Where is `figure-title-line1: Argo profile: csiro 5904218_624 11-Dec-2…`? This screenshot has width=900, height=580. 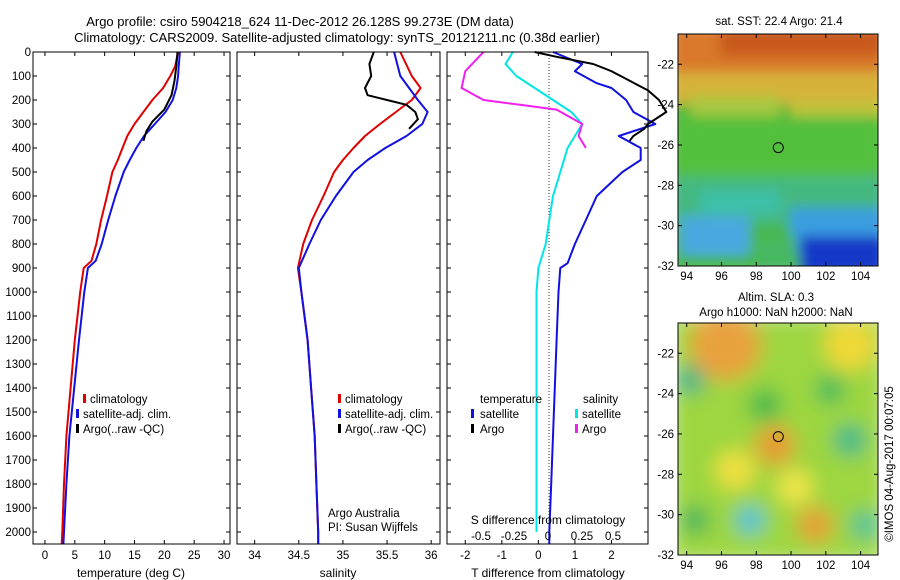
figure-title-line1: Argo profile: csiro 5904218_624 11-Dec-2… is located at coordinates (300, 21).